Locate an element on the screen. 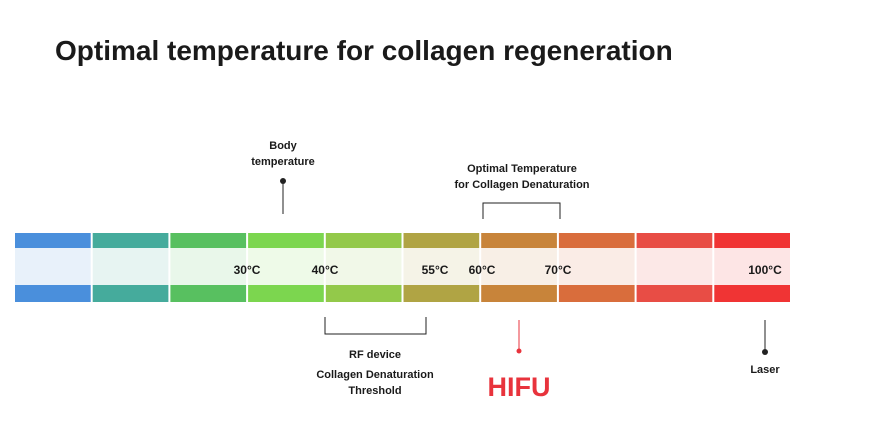 The height and width of the screenshot is (430, 870). annotation-text: Optimal Temperature is located at coordinates (522, 169).